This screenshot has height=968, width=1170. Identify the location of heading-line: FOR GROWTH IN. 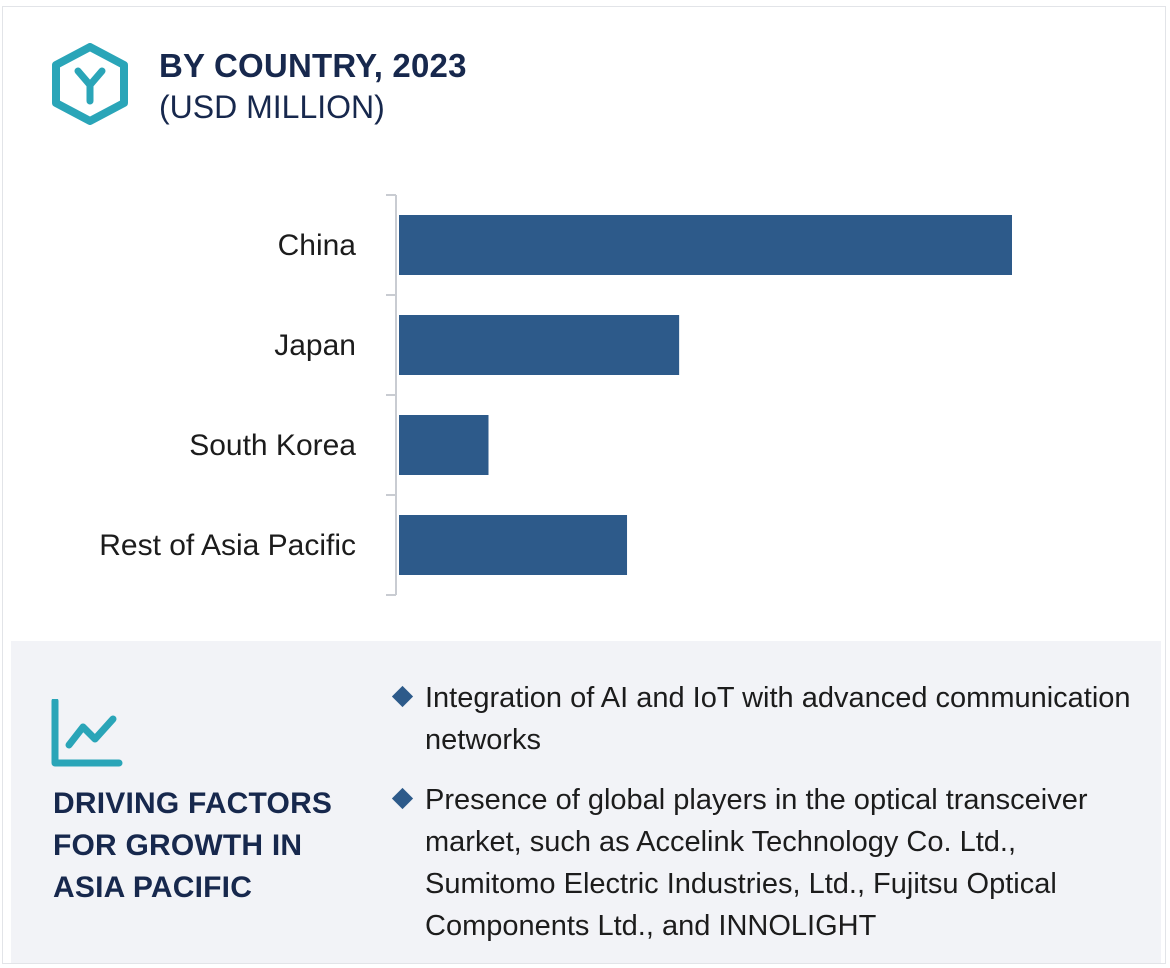
(178, 845).